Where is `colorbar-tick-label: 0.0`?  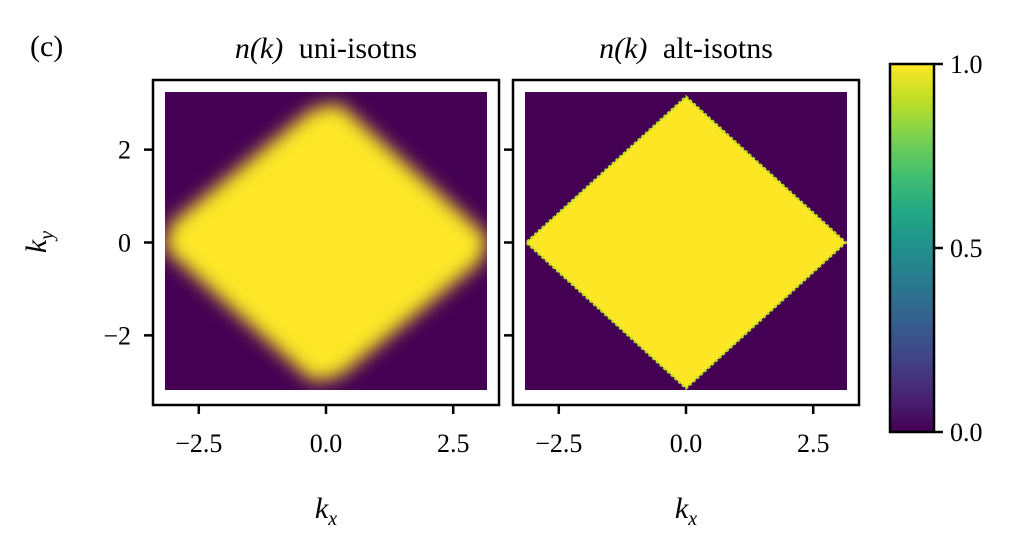
colorbar-tick-label: 0.0 is located at coordinates (966, 432).